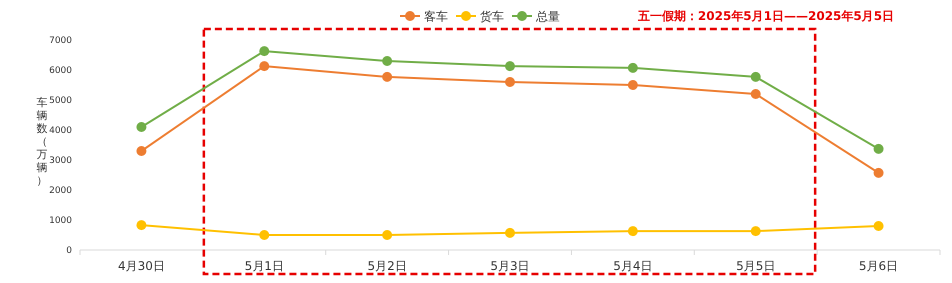 Image resolution: width=952 pixels, height=283 pixels. What do you see at coordinates (60, 161) in the screenshot?
I see `y-tick-label: 3000` at bounding box center [60, 161].